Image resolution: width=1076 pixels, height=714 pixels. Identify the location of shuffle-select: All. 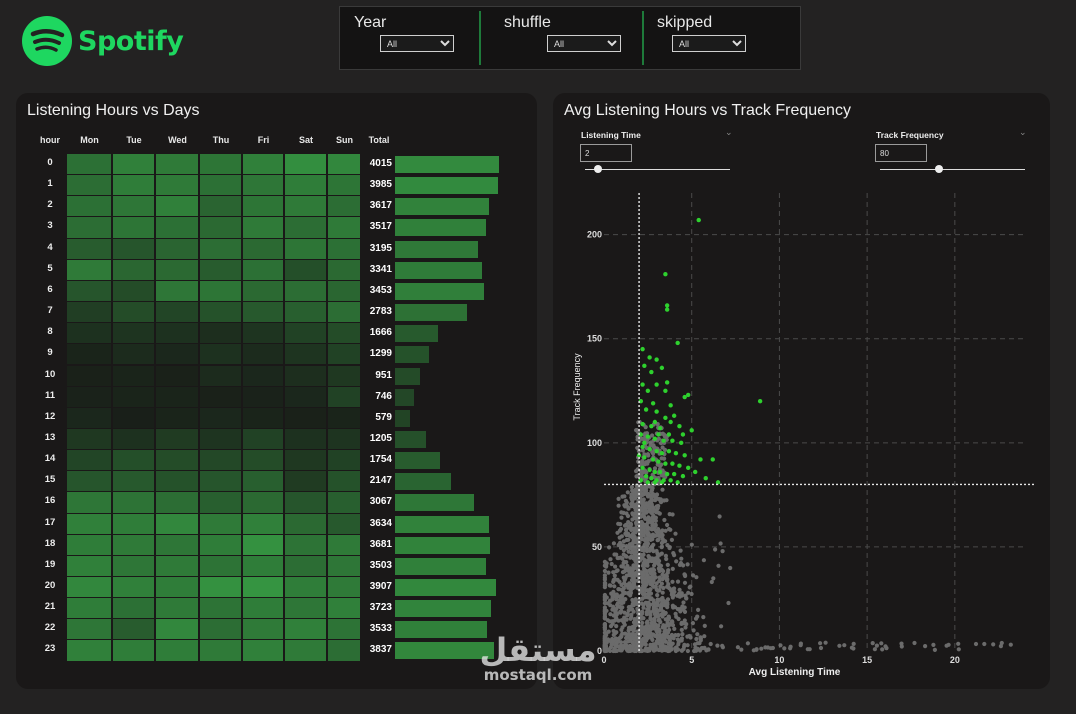
(584, 43).